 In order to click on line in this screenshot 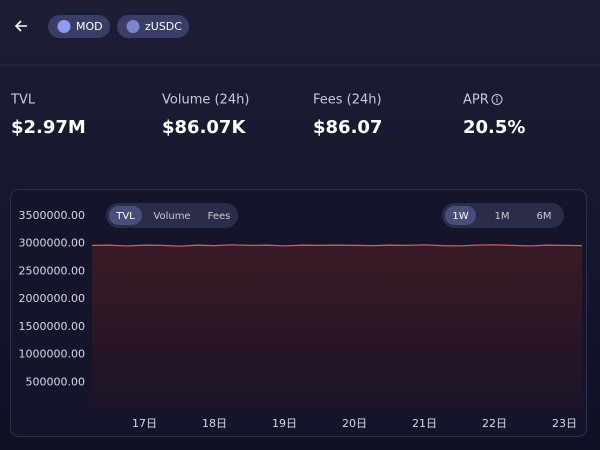, I will do `click(337, 245)`.